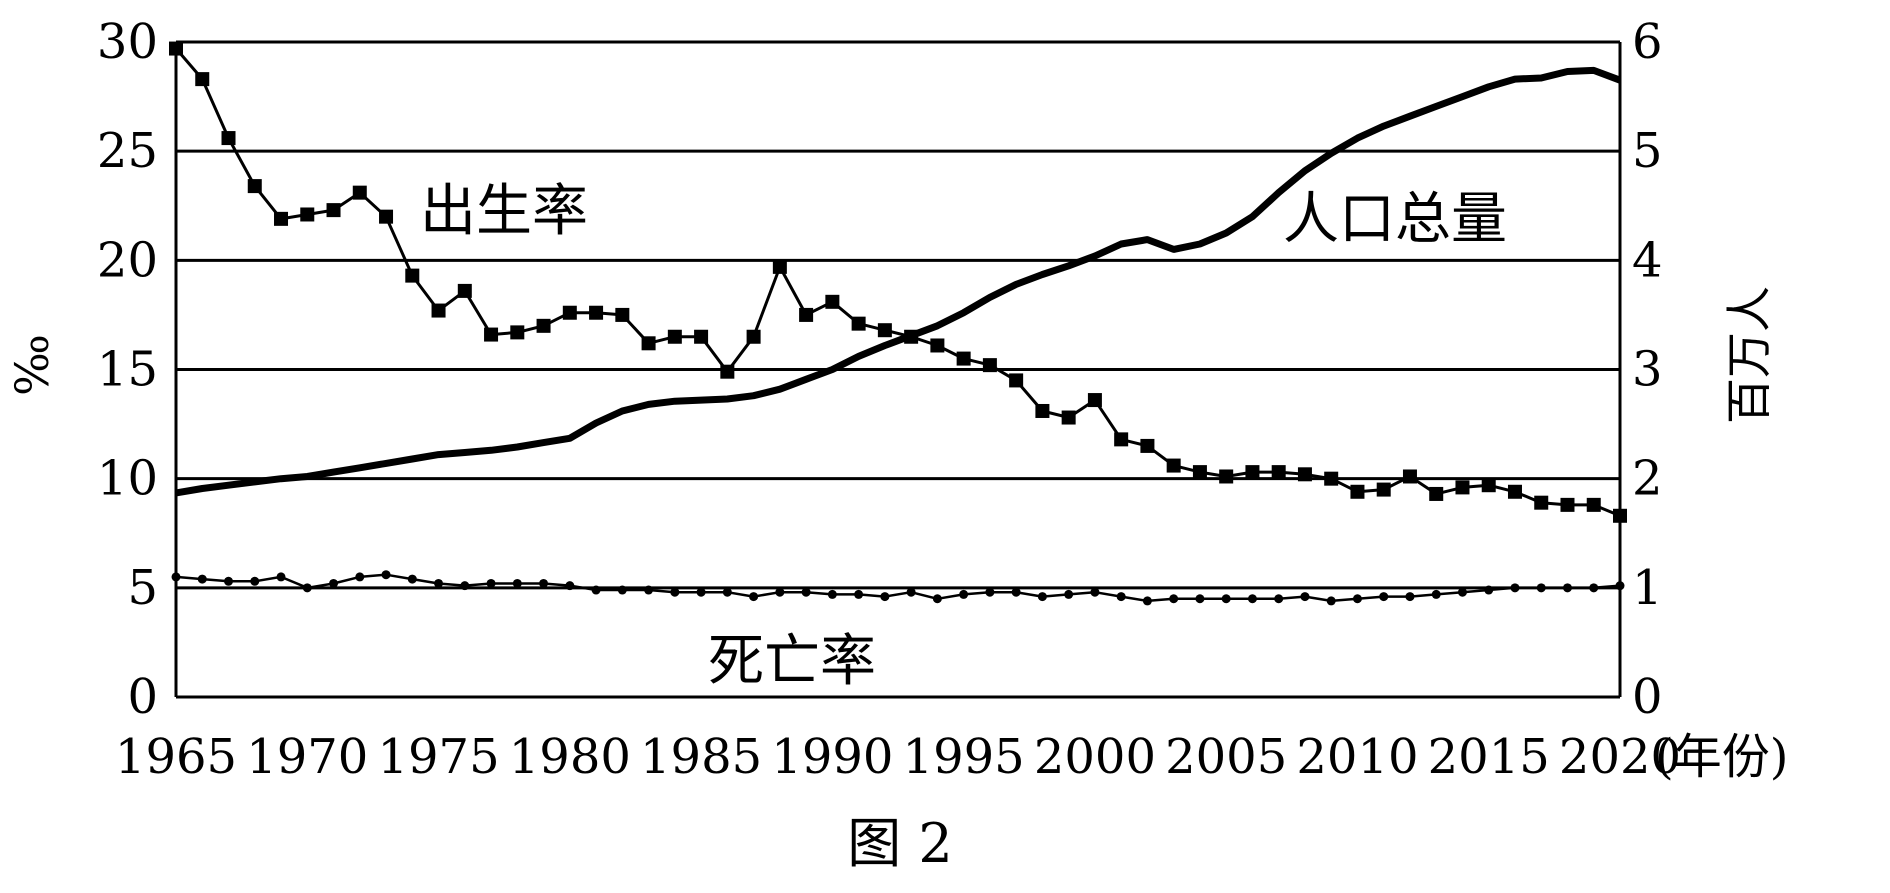 This screenshot has height=893, width=1890. Describe the element at coordinates (1647, 42) in the screenshot. I see `right-tick-label: 6` at that location.